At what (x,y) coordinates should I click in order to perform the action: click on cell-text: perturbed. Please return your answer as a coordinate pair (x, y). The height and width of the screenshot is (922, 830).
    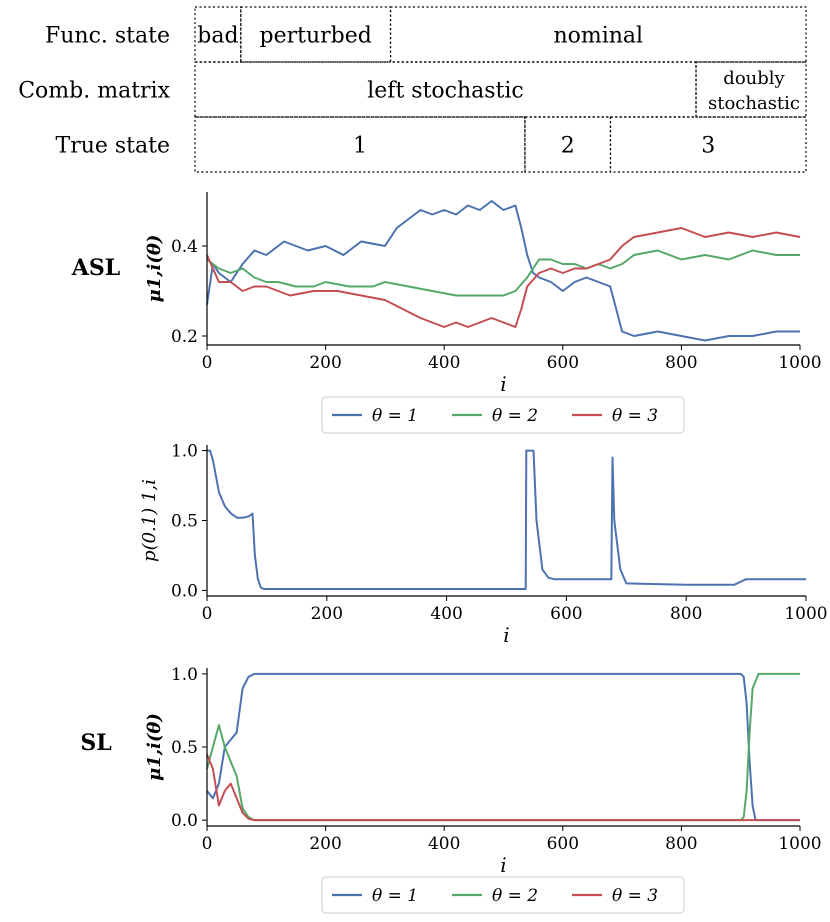
    Looking at the image, I should click on (316, 36).